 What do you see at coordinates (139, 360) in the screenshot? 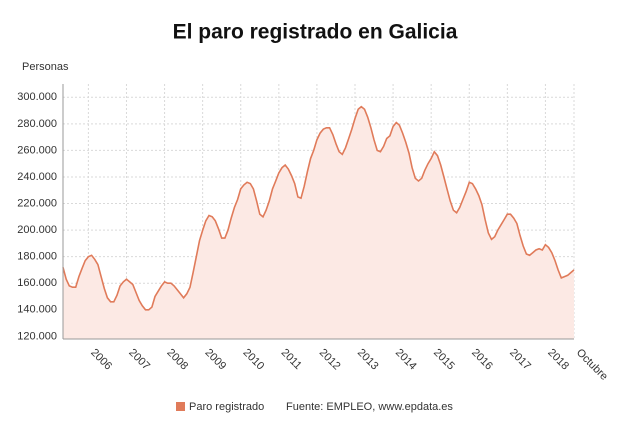
I see `x-tick-label: 2007` at bounding box center [139, 360].